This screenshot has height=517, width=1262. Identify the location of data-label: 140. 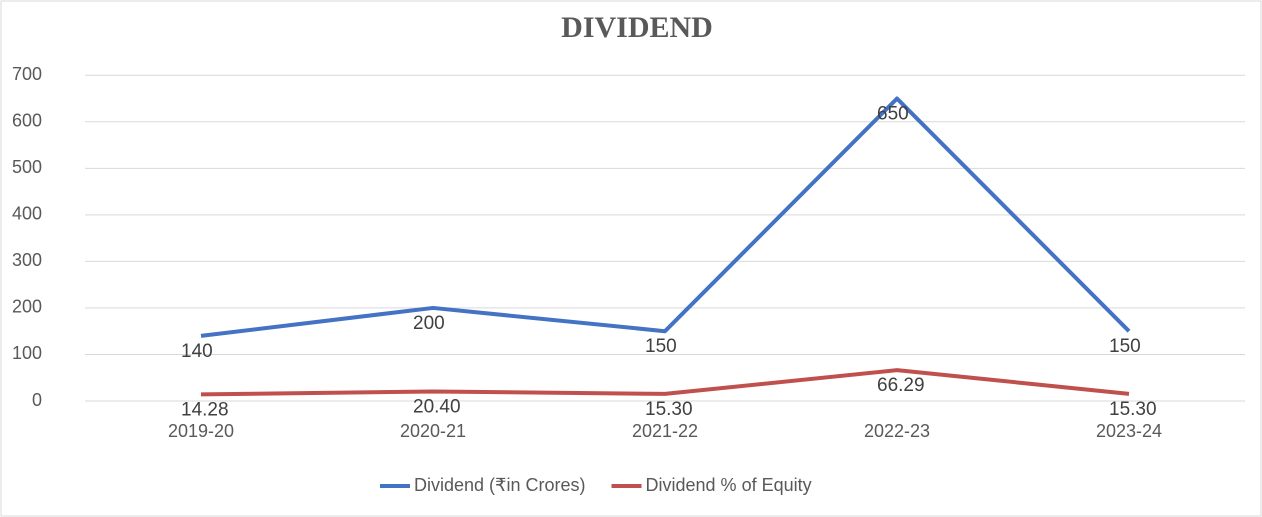
(197, 351).